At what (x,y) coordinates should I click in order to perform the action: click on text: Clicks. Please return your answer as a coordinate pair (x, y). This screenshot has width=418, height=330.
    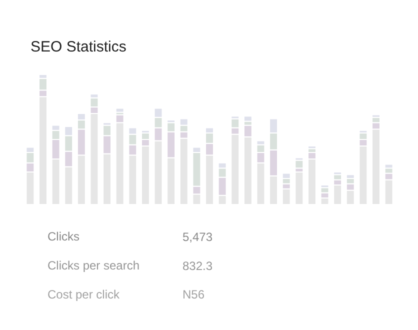
    Looking at the image, I should click on (64, 237).